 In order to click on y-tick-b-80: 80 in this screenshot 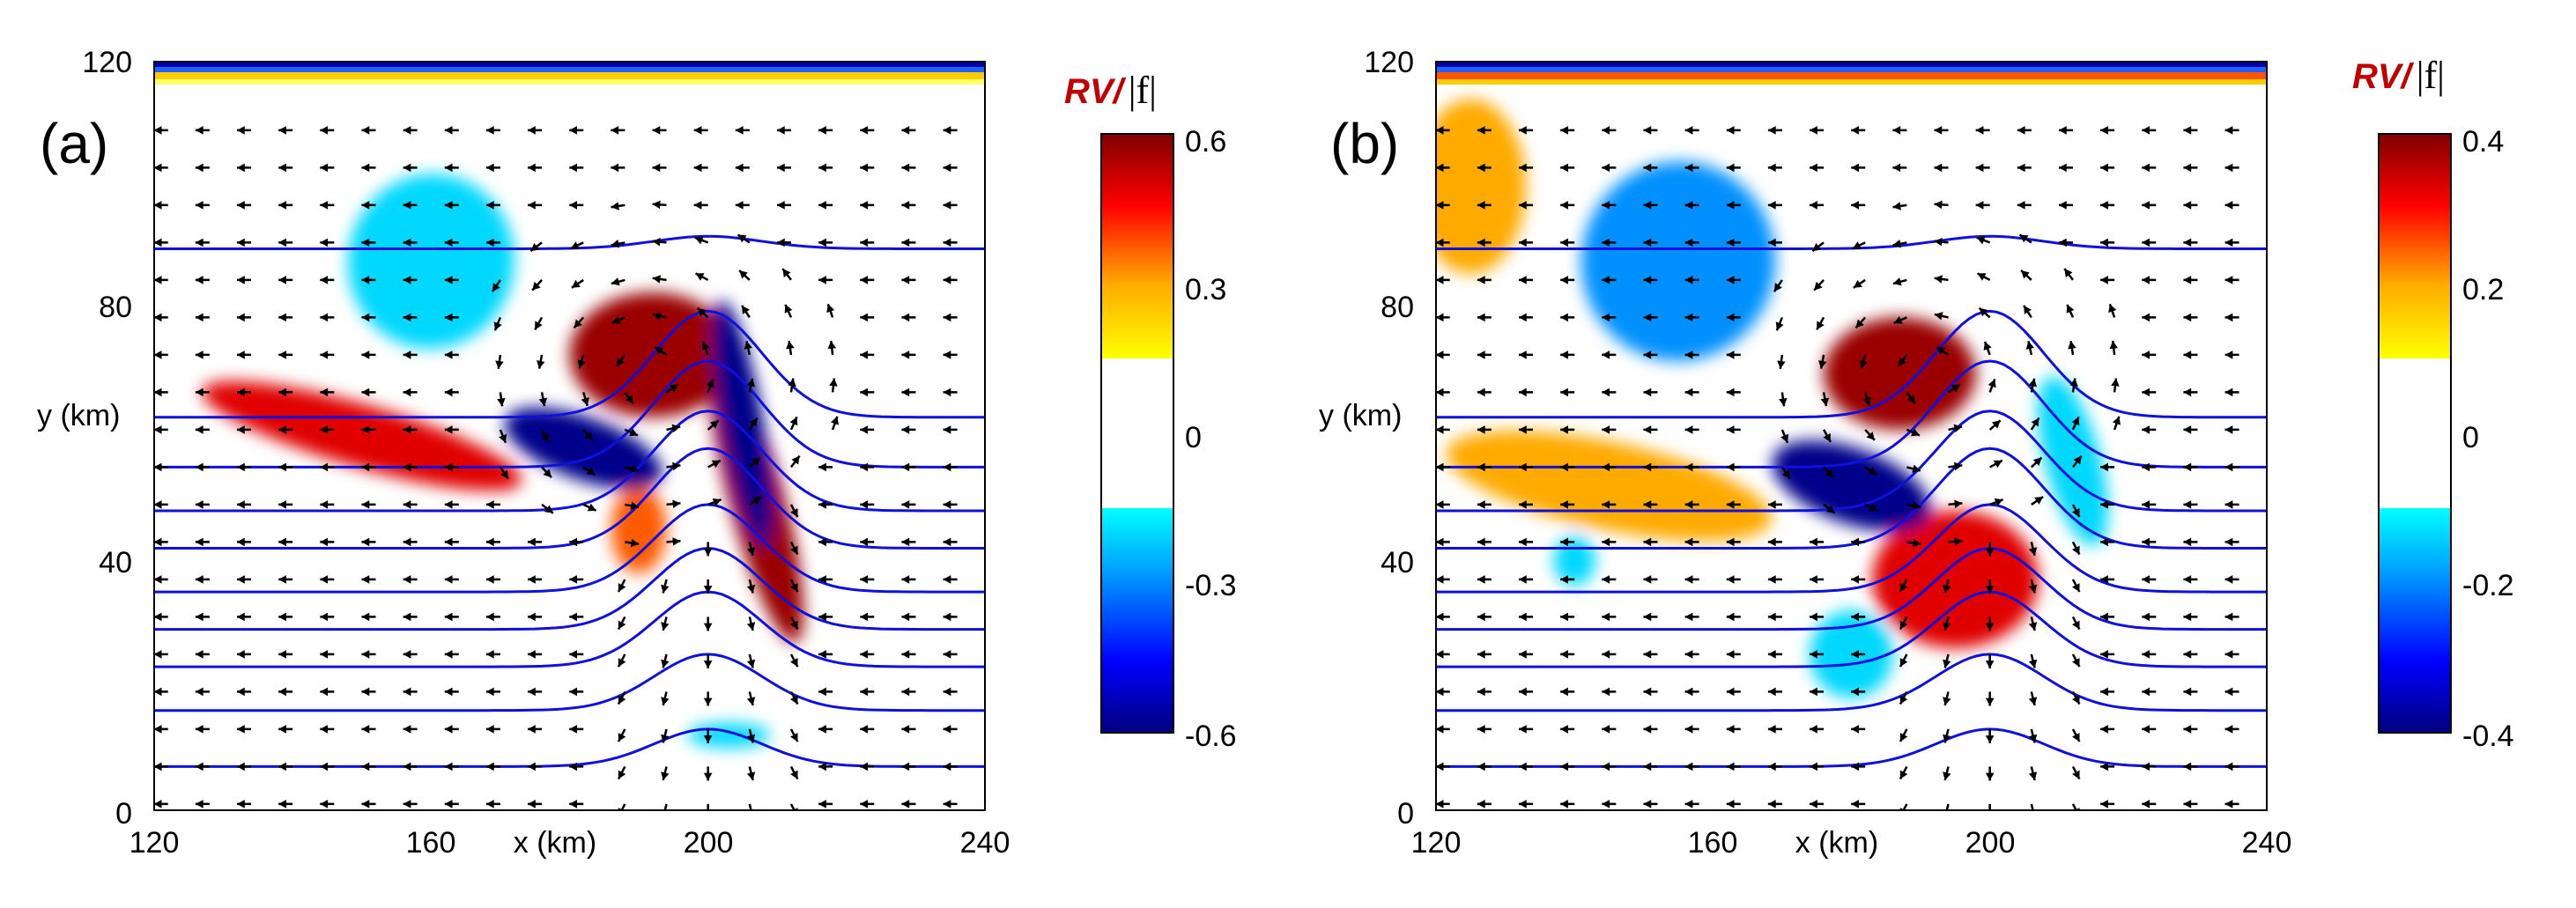, I will do `click(1397, 307)`.